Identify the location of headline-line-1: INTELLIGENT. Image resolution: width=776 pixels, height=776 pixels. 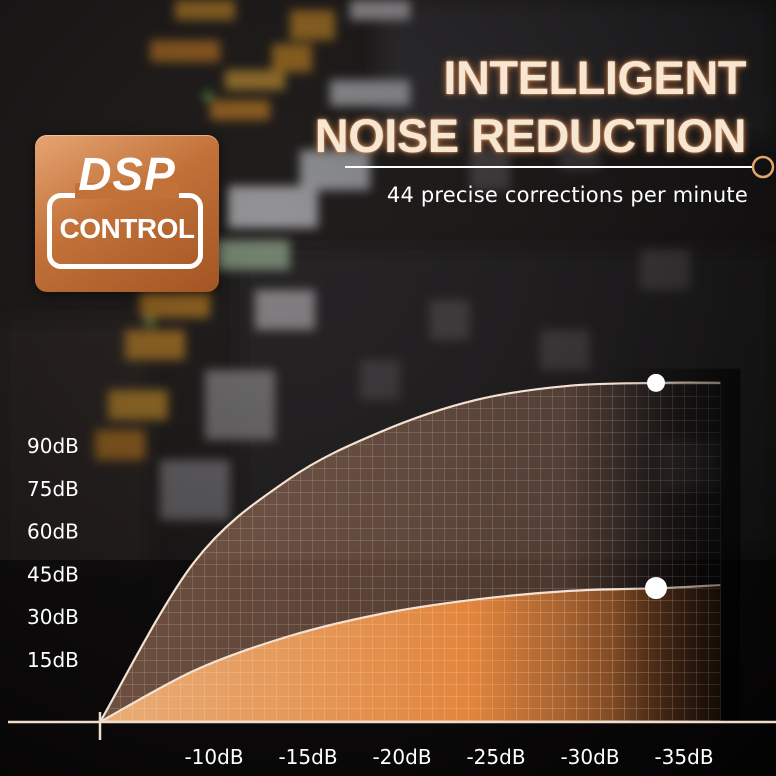
(594, 77).